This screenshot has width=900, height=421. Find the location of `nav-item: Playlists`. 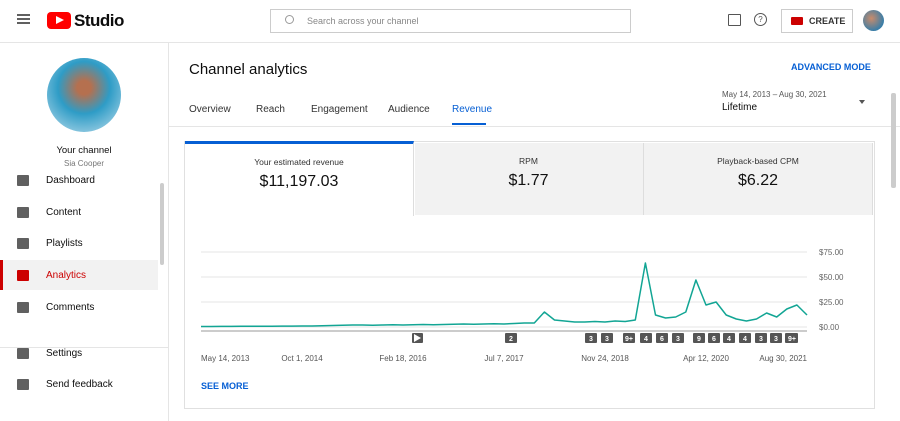

nav-item: Playlists is located at coordinates (79, 243).